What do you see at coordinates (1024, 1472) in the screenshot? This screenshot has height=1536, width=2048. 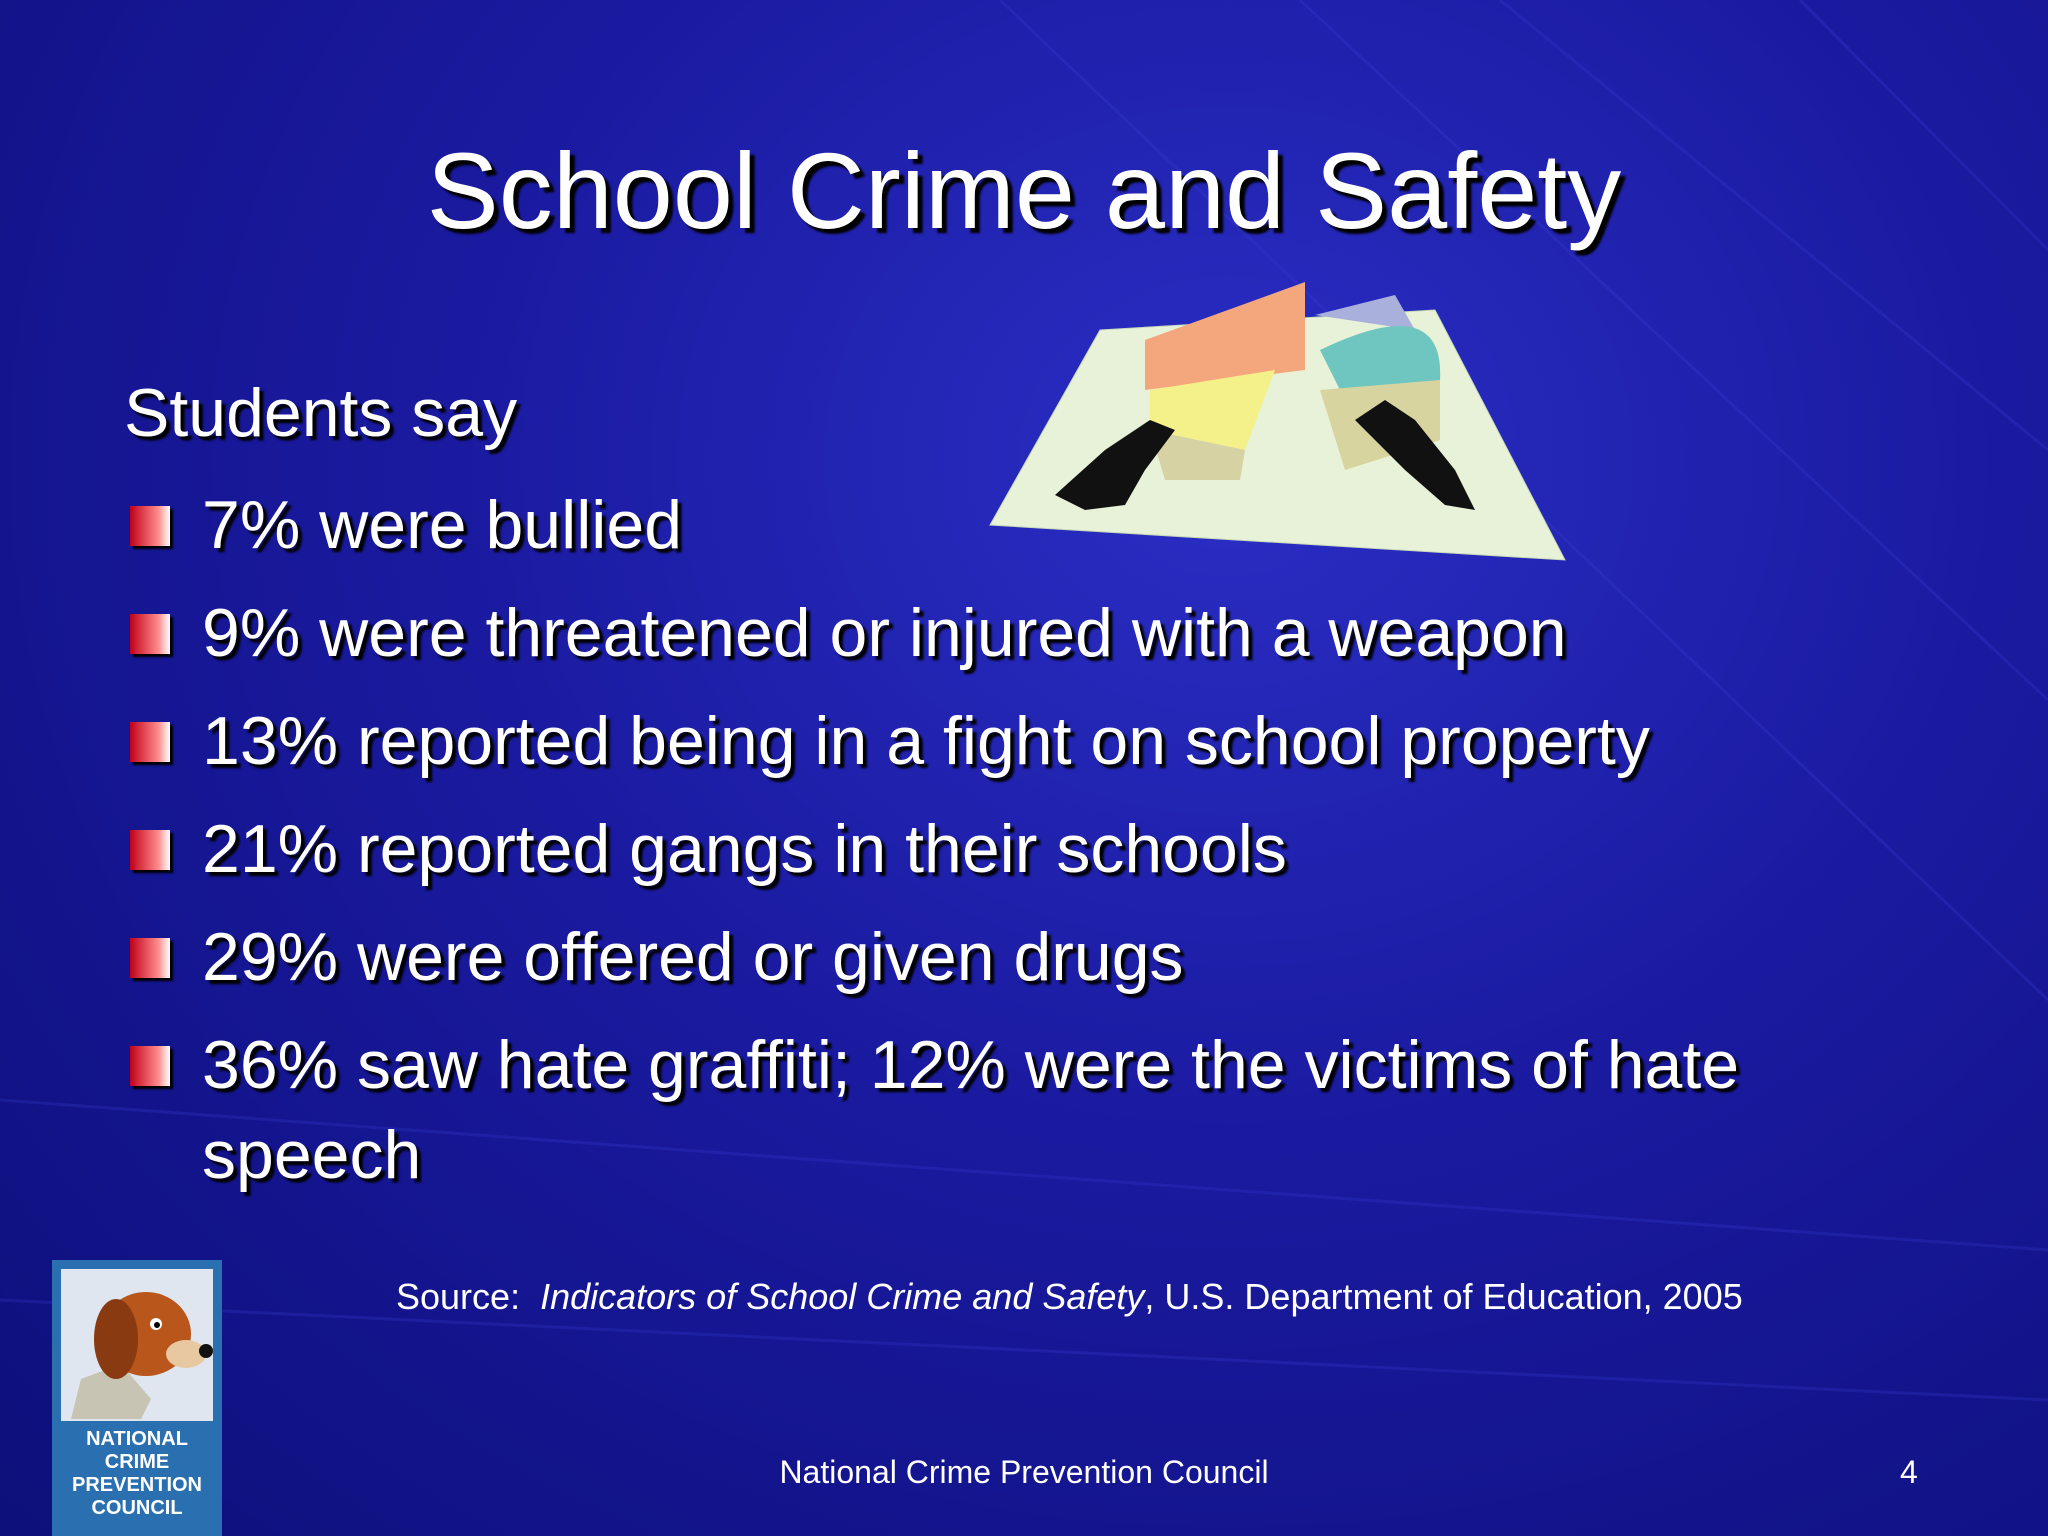 I see `footer-text: National Crime Prevention Council` at bounding box center [1024, 1472].